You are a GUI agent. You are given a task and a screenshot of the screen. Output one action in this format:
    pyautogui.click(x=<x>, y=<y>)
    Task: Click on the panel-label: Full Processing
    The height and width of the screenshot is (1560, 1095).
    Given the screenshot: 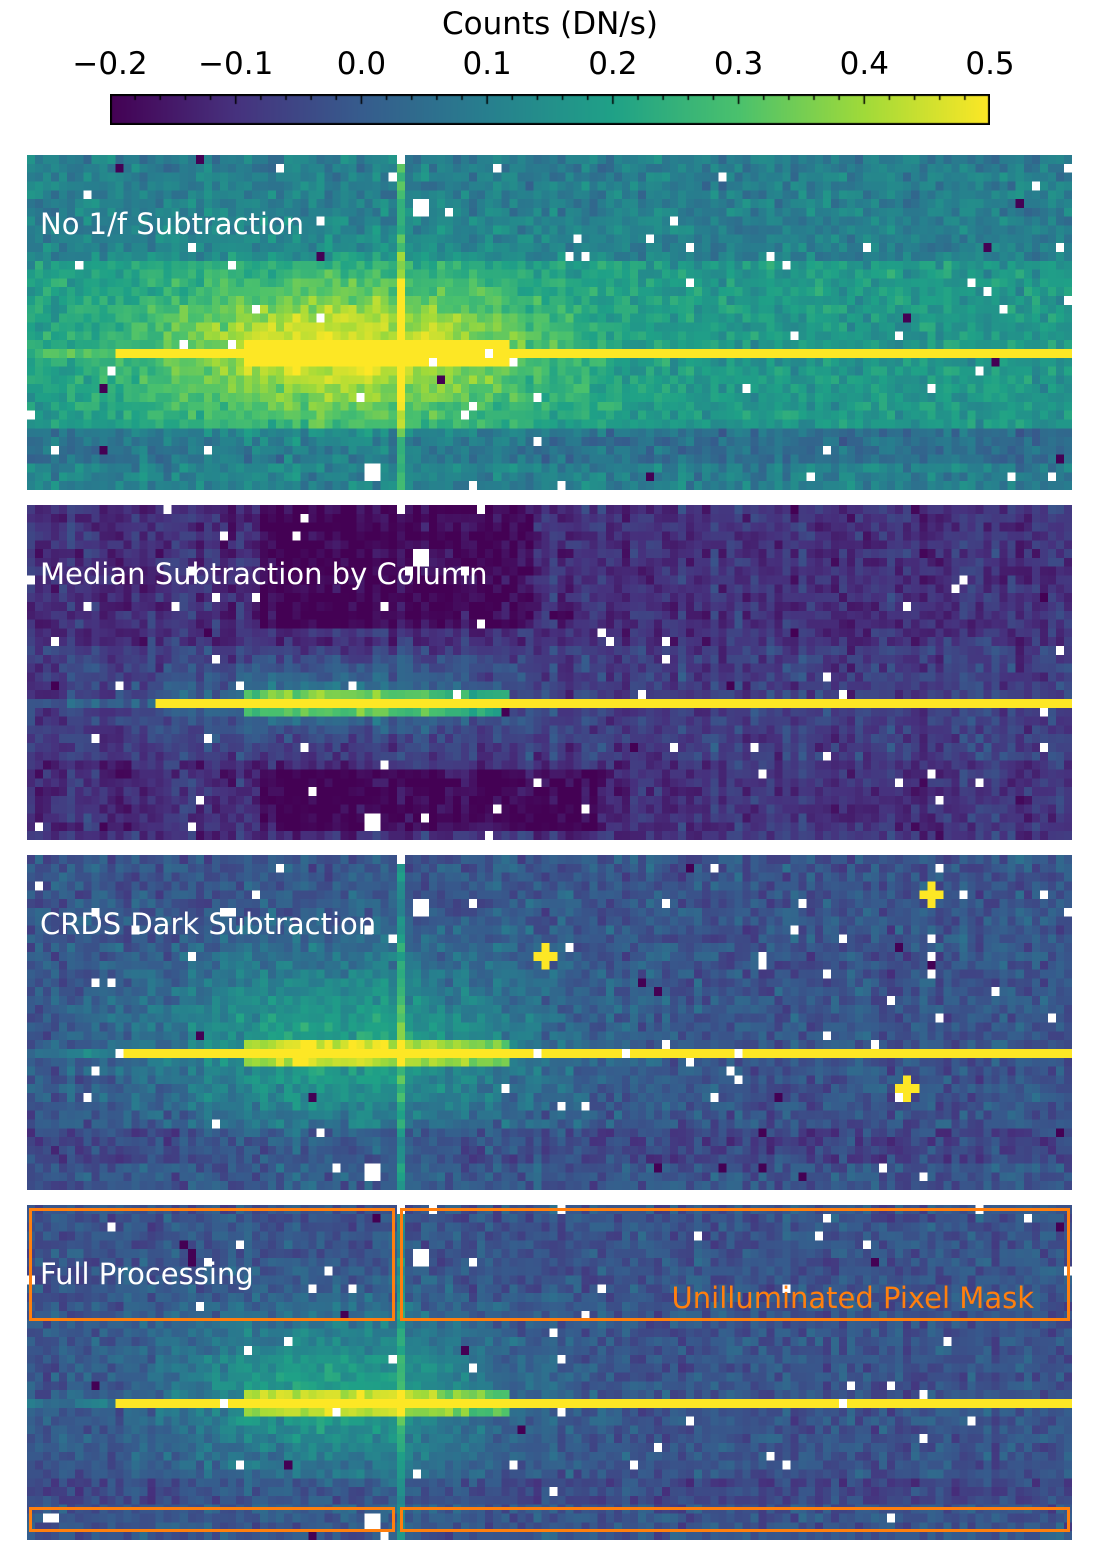 What is the action you would take?
    pyautogui.click(x=147, y=1274)
    